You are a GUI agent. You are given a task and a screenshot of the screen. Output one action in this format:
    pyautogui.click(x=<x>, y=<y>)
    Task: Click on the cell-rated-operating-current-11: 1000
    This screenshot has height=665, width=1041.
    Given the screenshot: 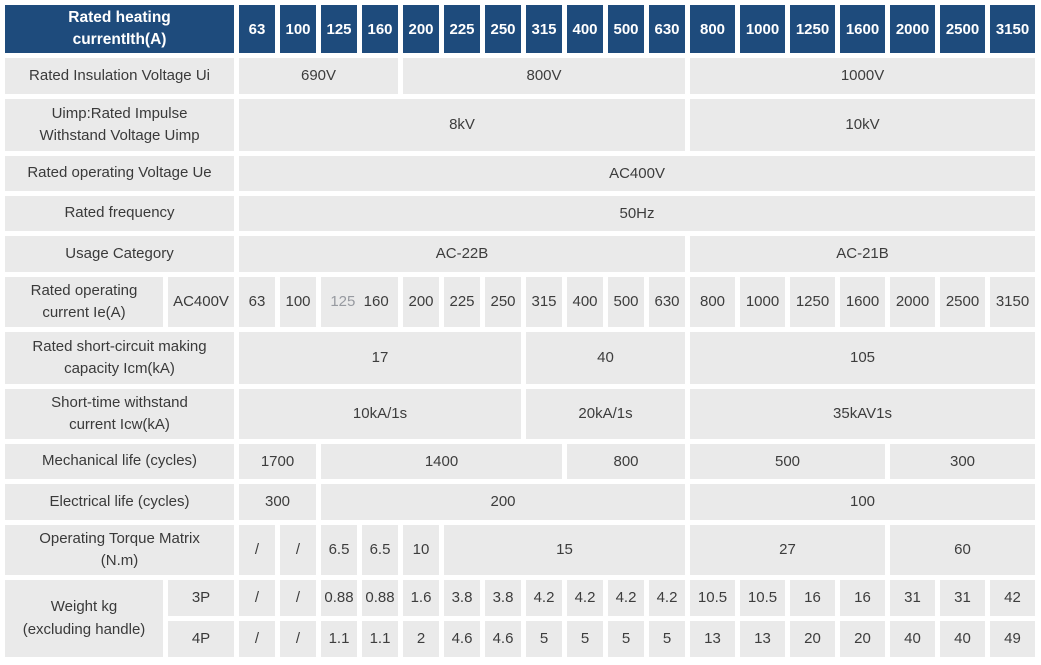 What is the action you would take?
    pyautogui.click(x=763, y=302)
    